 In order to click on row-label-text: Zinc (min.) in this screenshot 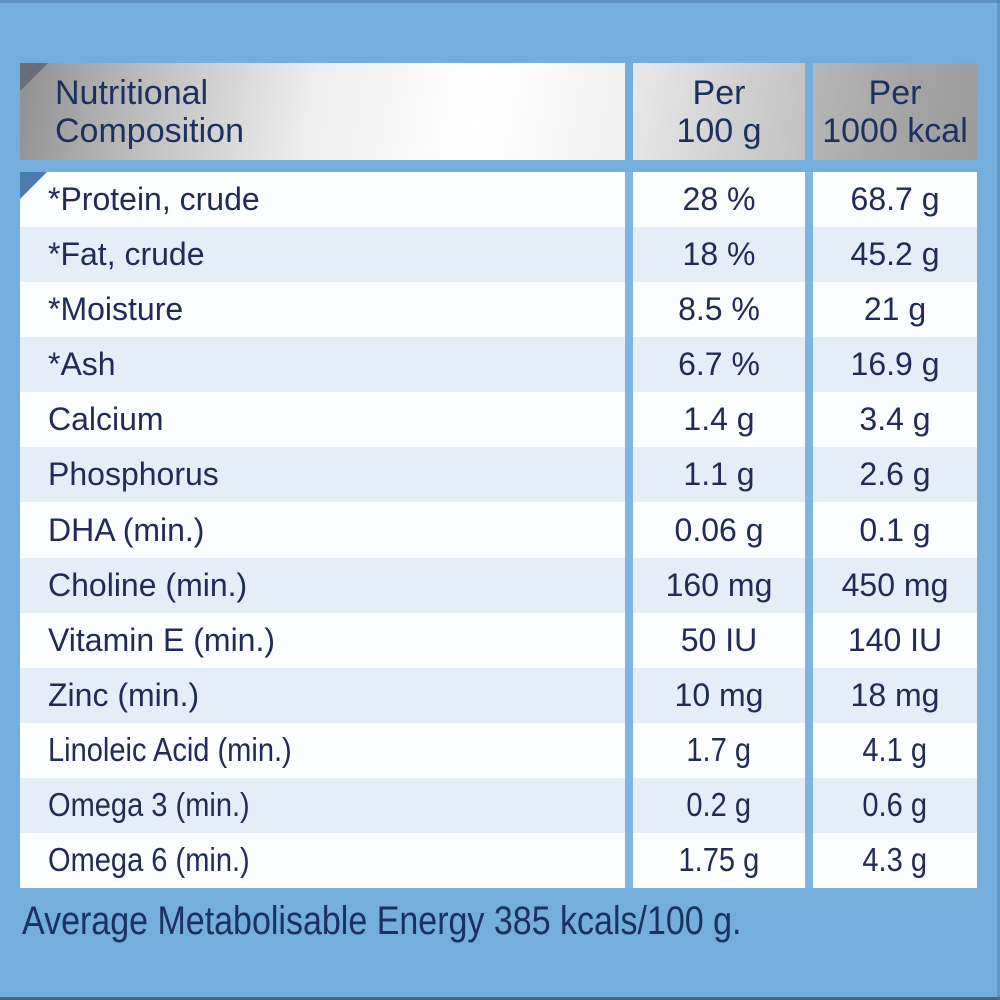, I will do `click(124, 694)`.